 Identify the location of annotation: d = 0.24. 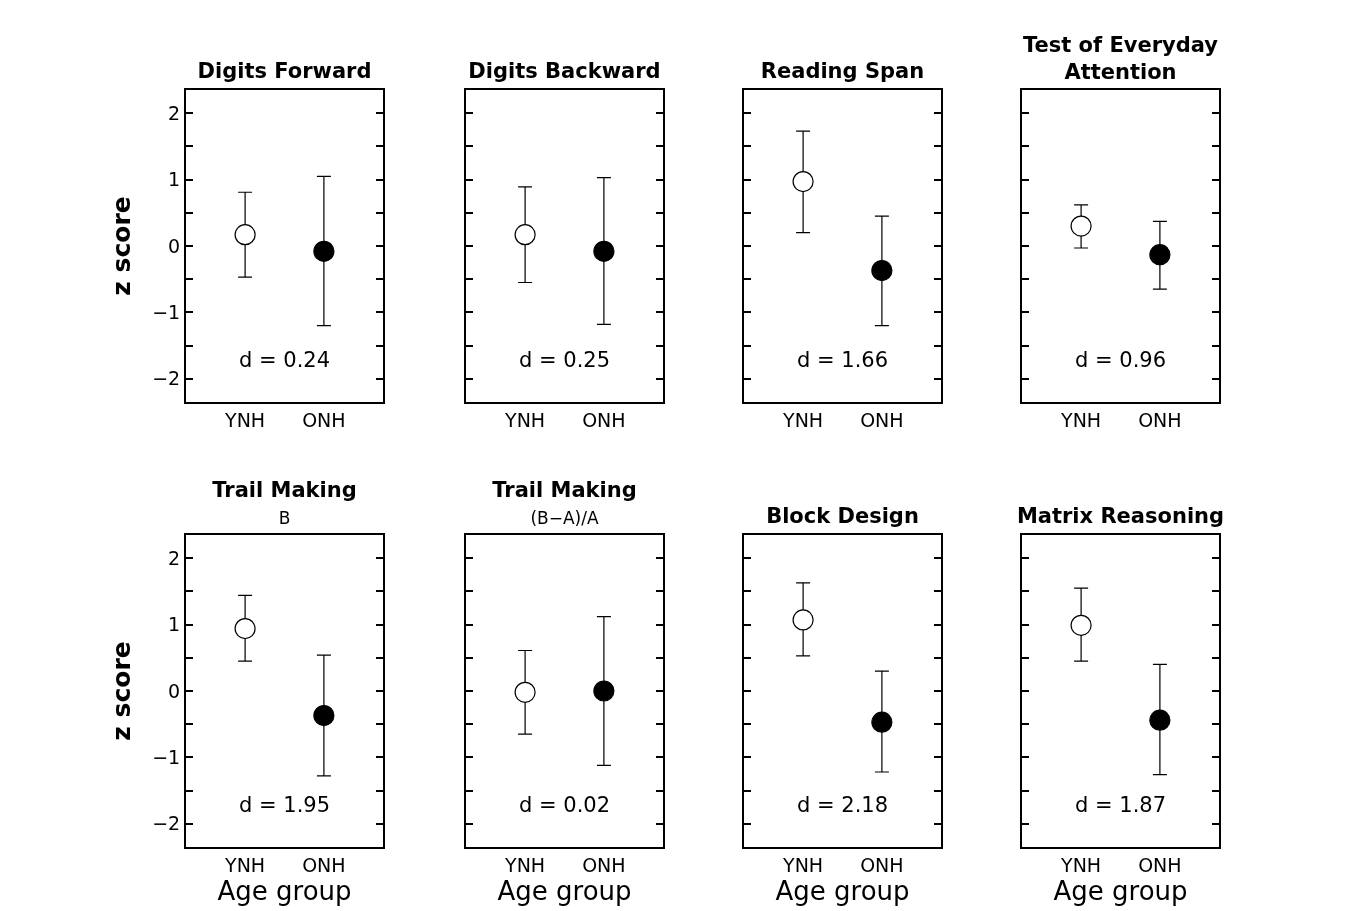
(285, 360).